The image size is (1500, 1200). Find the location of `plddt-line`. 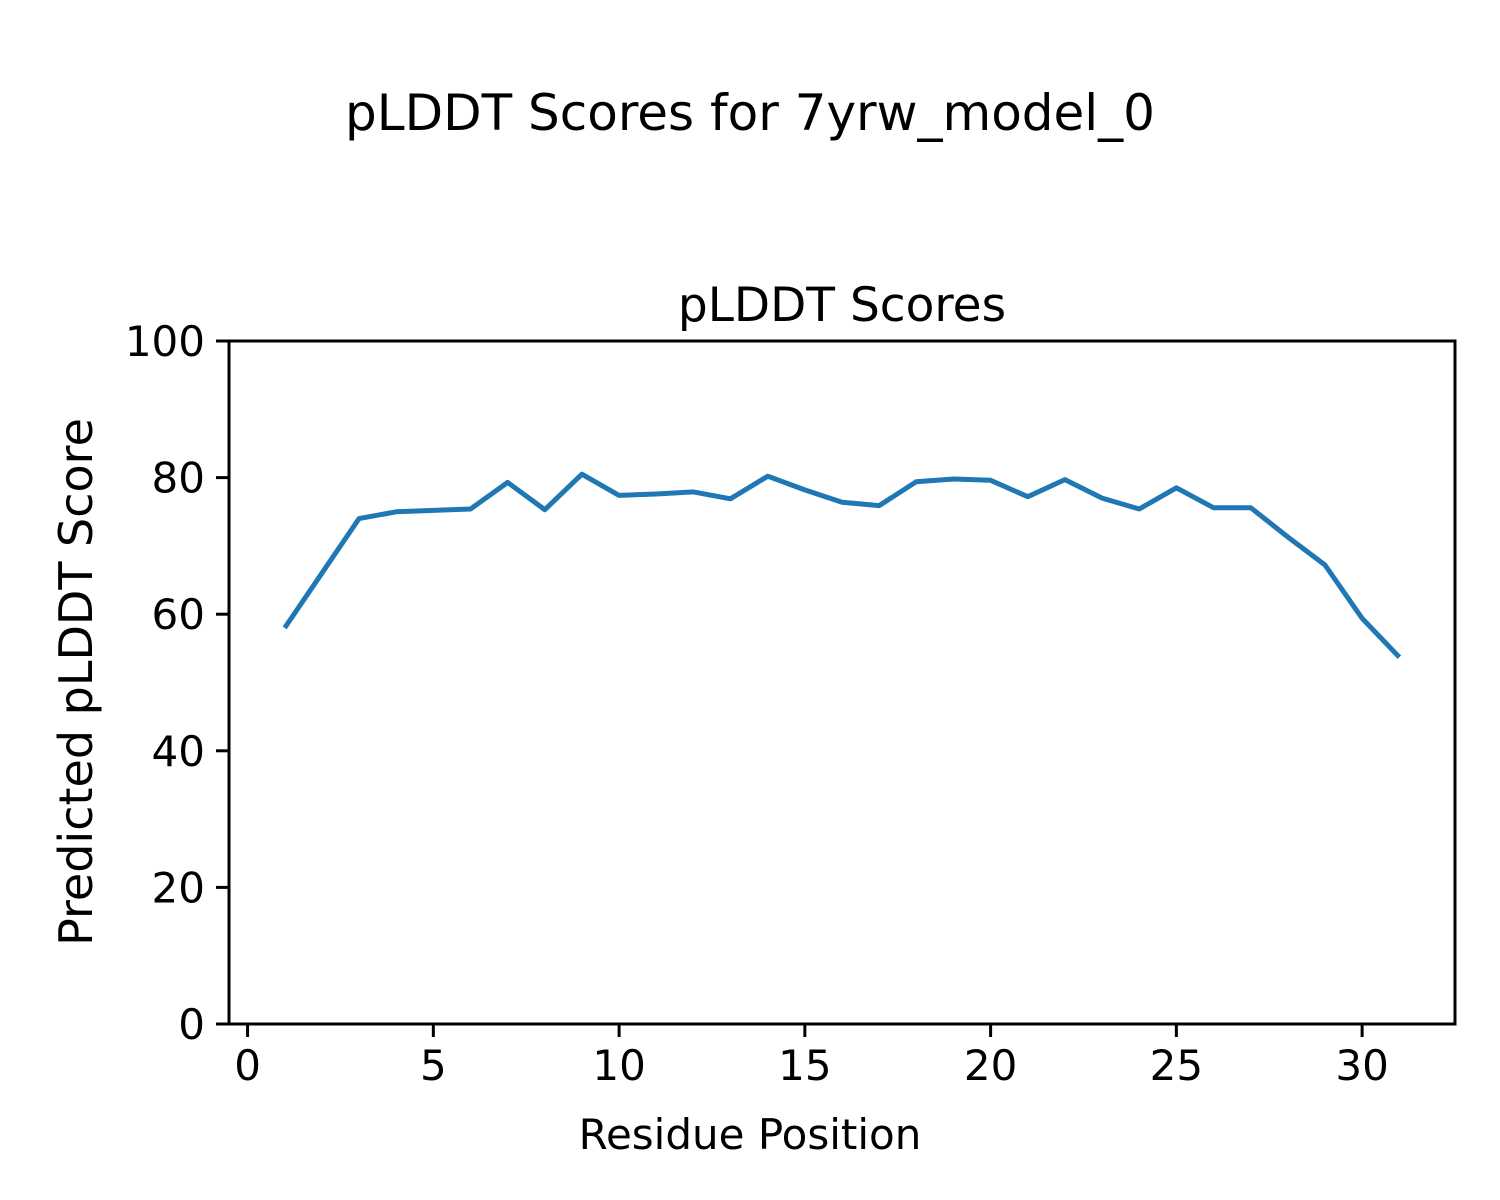

plddt-line is located at coordinates (842, 565).